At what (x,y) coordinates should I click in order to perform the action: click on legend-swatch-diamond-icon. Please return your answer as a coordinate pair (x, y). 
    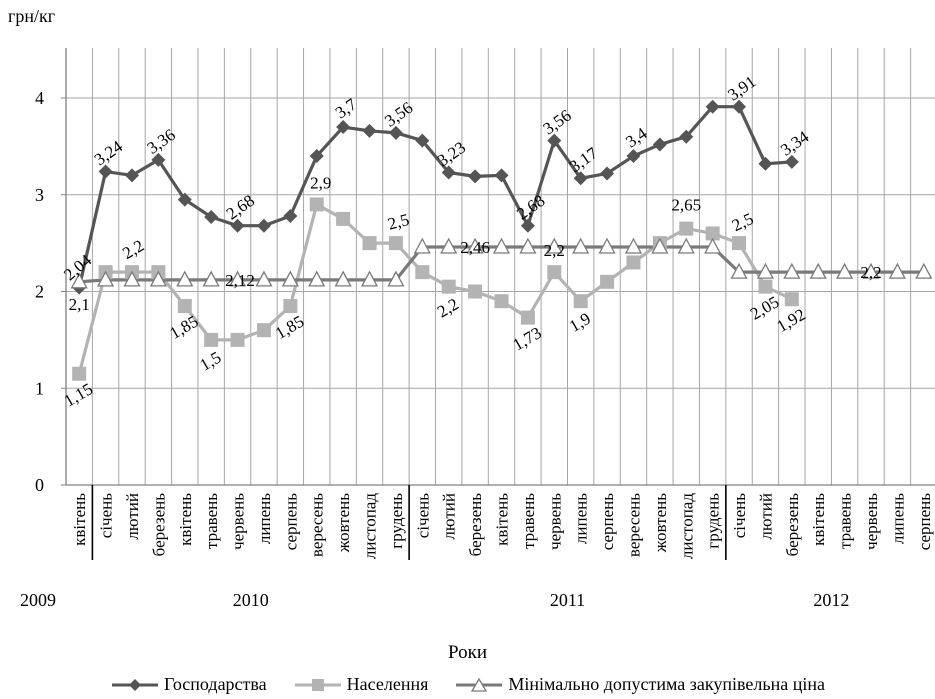
    Looking at the image, I should click on (135, 684).